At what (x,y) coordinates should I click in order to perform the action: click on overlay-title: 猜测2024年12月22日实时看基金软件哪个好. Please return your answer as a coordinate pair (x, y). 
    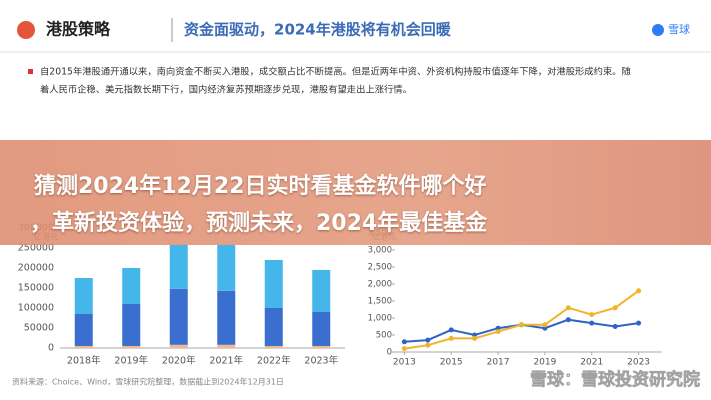
    Looking at the image, I should click on (260, 186).